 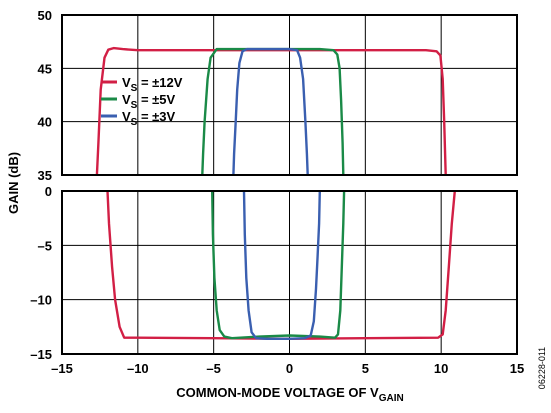 What do you see at coordinates (289, 368) in the screenshot?
I see `x-tick-label: 0` at bounding box center [289, 368].